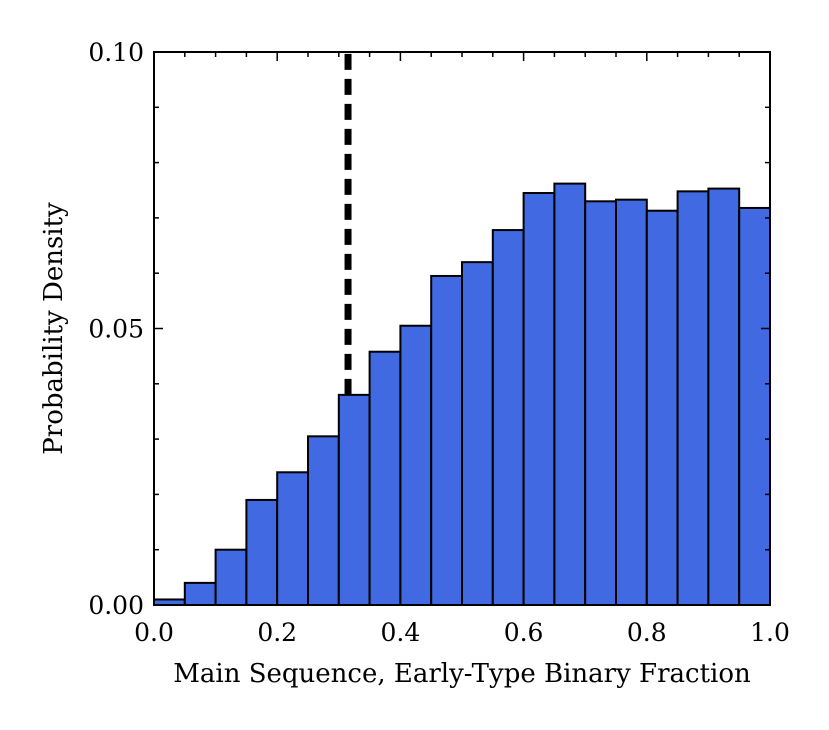 Image resolution: width=829 pixels, height=730 pixels. Describe the element at coordinates (154, 632) in the screenshot. I see `x-tick-label: 0.0` at that location.